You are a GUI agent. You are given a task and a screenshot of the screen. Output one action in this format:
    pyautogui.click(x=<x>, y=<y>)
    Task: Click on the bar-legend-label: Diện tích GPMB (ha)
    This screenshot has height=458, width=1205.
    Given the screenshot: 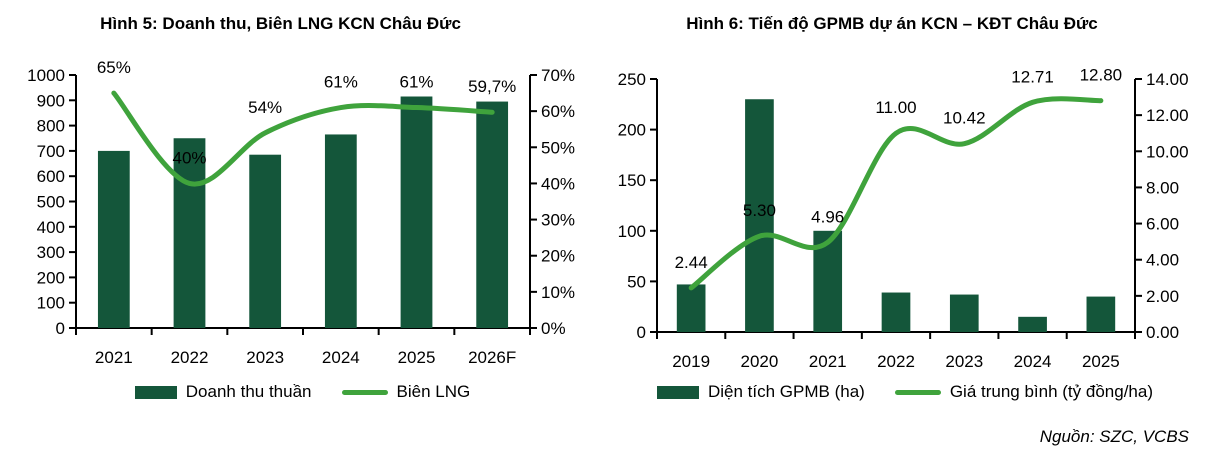 What is the action you would take?
    pyautogui.click(x=786, y=391)
    